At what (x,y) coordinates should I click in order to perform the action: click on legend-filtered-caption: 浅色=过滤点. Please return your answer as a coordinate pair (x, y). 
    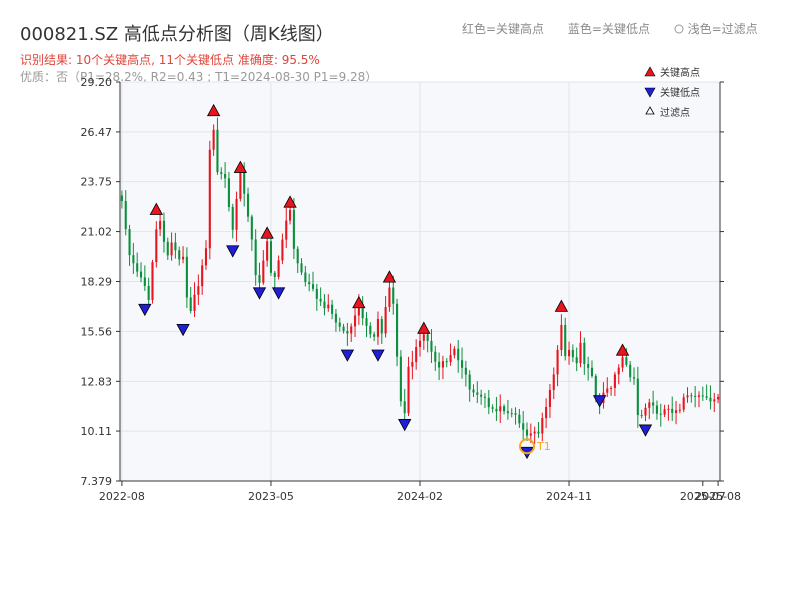
    Looking at the image, I should click on (716, 29).